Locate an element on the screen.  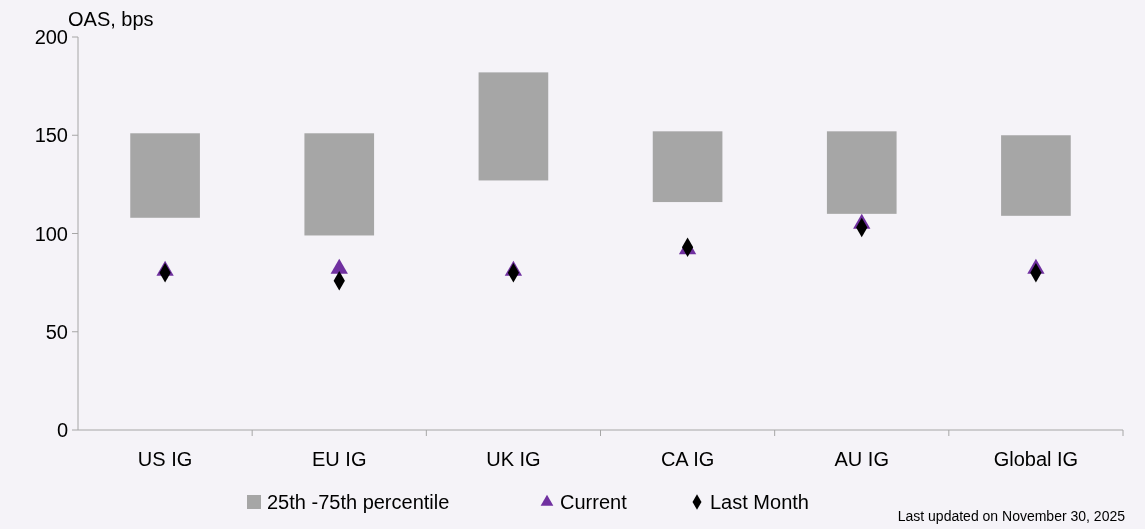
x-tick-label: AU IG is located at coordinates (861, 459).